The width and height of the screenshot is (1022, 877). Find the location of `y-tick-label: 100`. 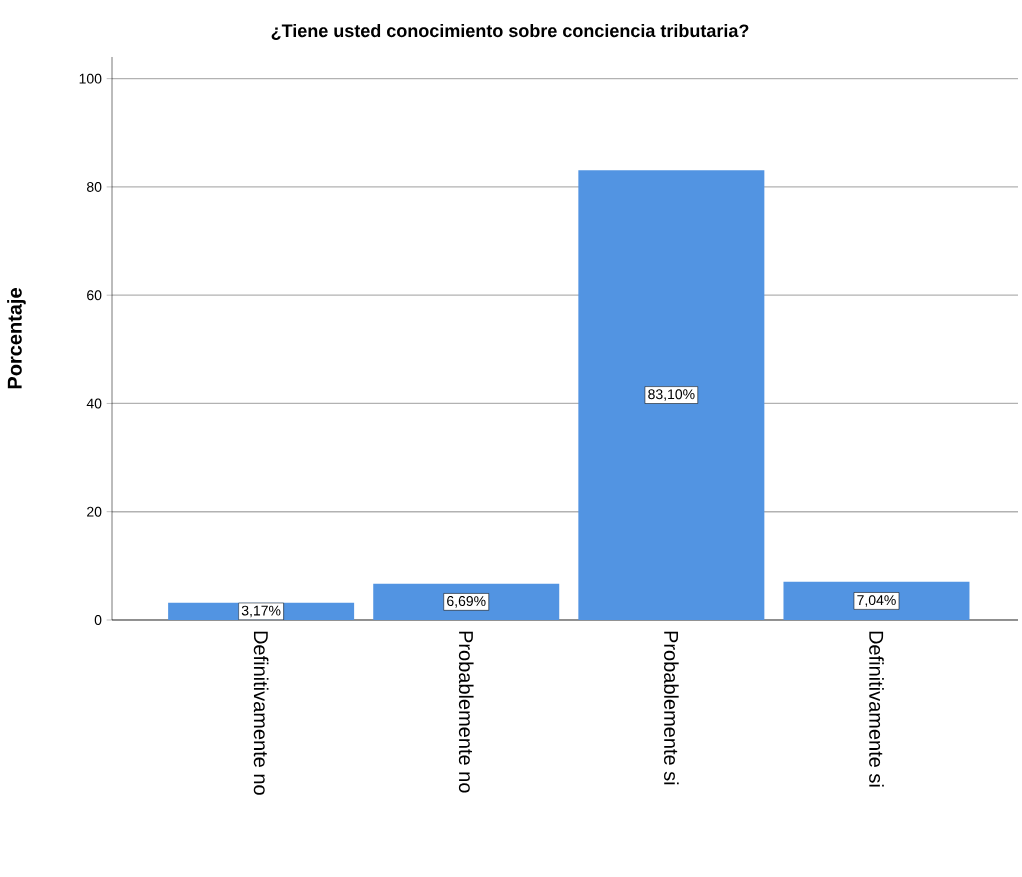

y-tick-label: 100 is located at coordinates (90, 78).